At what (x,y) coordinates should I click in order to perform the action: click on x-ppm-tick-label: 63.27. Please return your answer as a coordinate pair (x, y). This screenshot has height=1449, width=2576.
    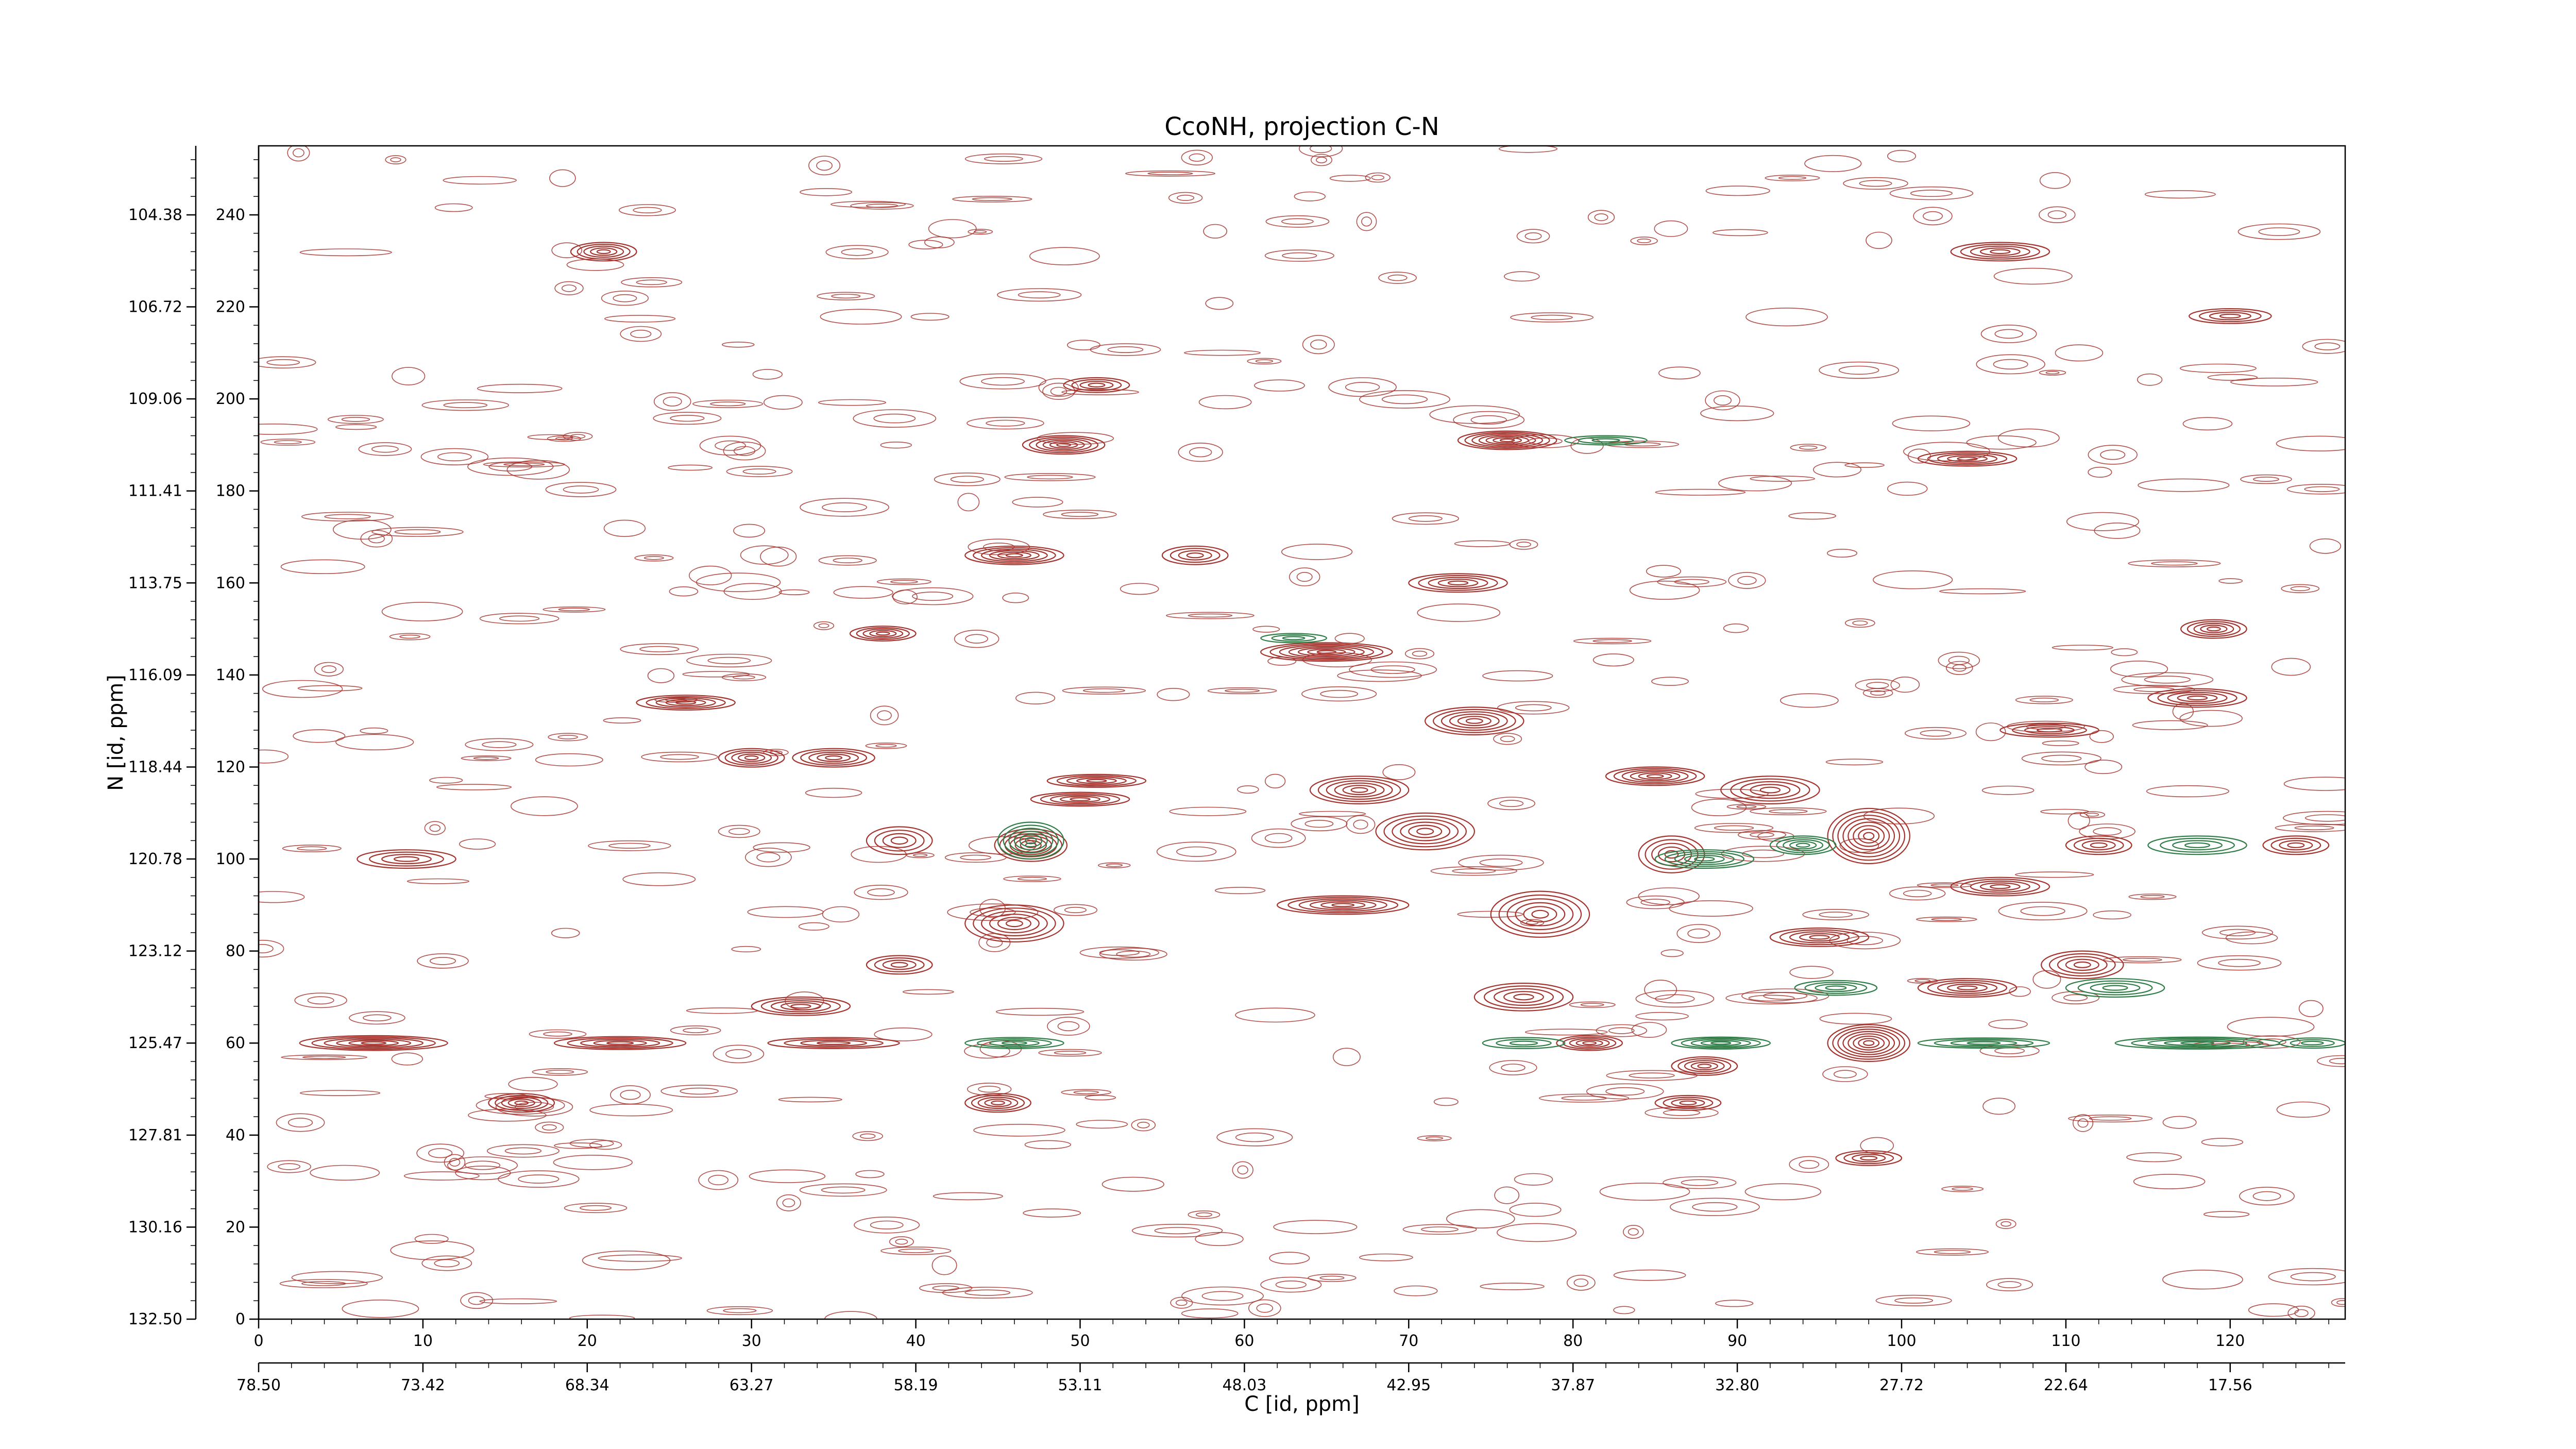
    Looking at the image, I should click on (752, 1385).